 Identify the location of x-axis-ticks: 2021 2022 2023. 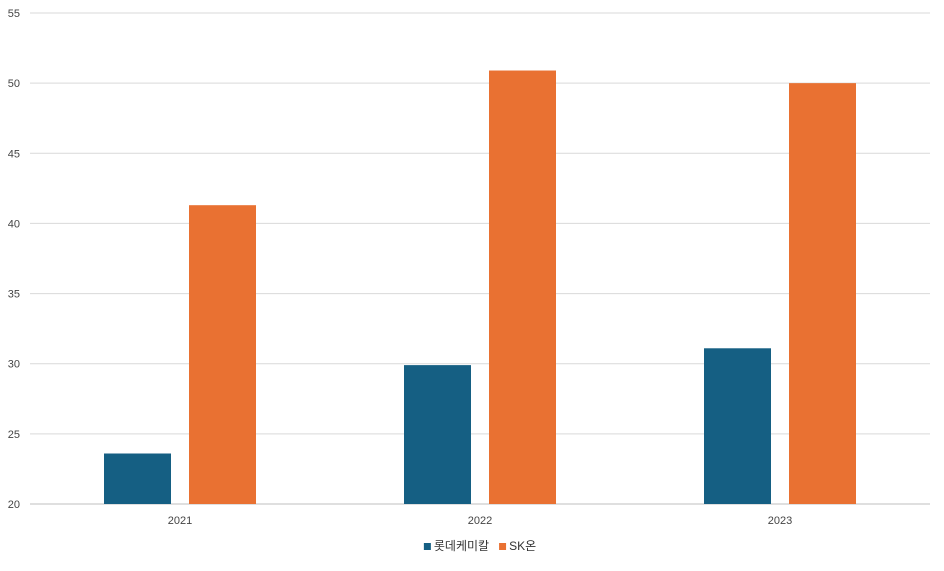
(480, 521).